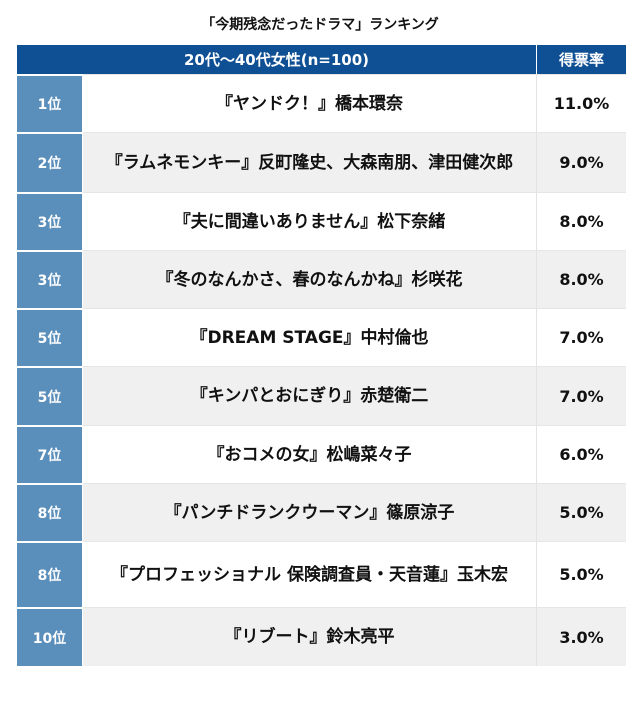 The width and height of the screenshot is (640, 701). I want to click on rate-cell: 3.0%, so click(581, 636).